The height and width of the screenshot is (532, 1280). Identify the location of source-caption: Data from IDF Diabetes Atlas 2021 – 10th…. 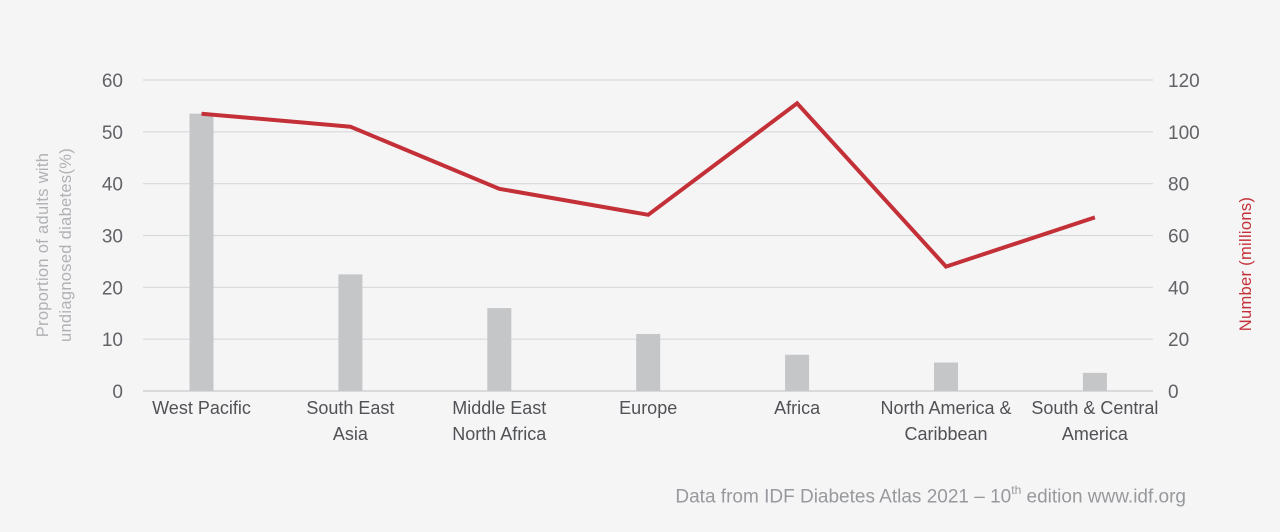
(930, 495).